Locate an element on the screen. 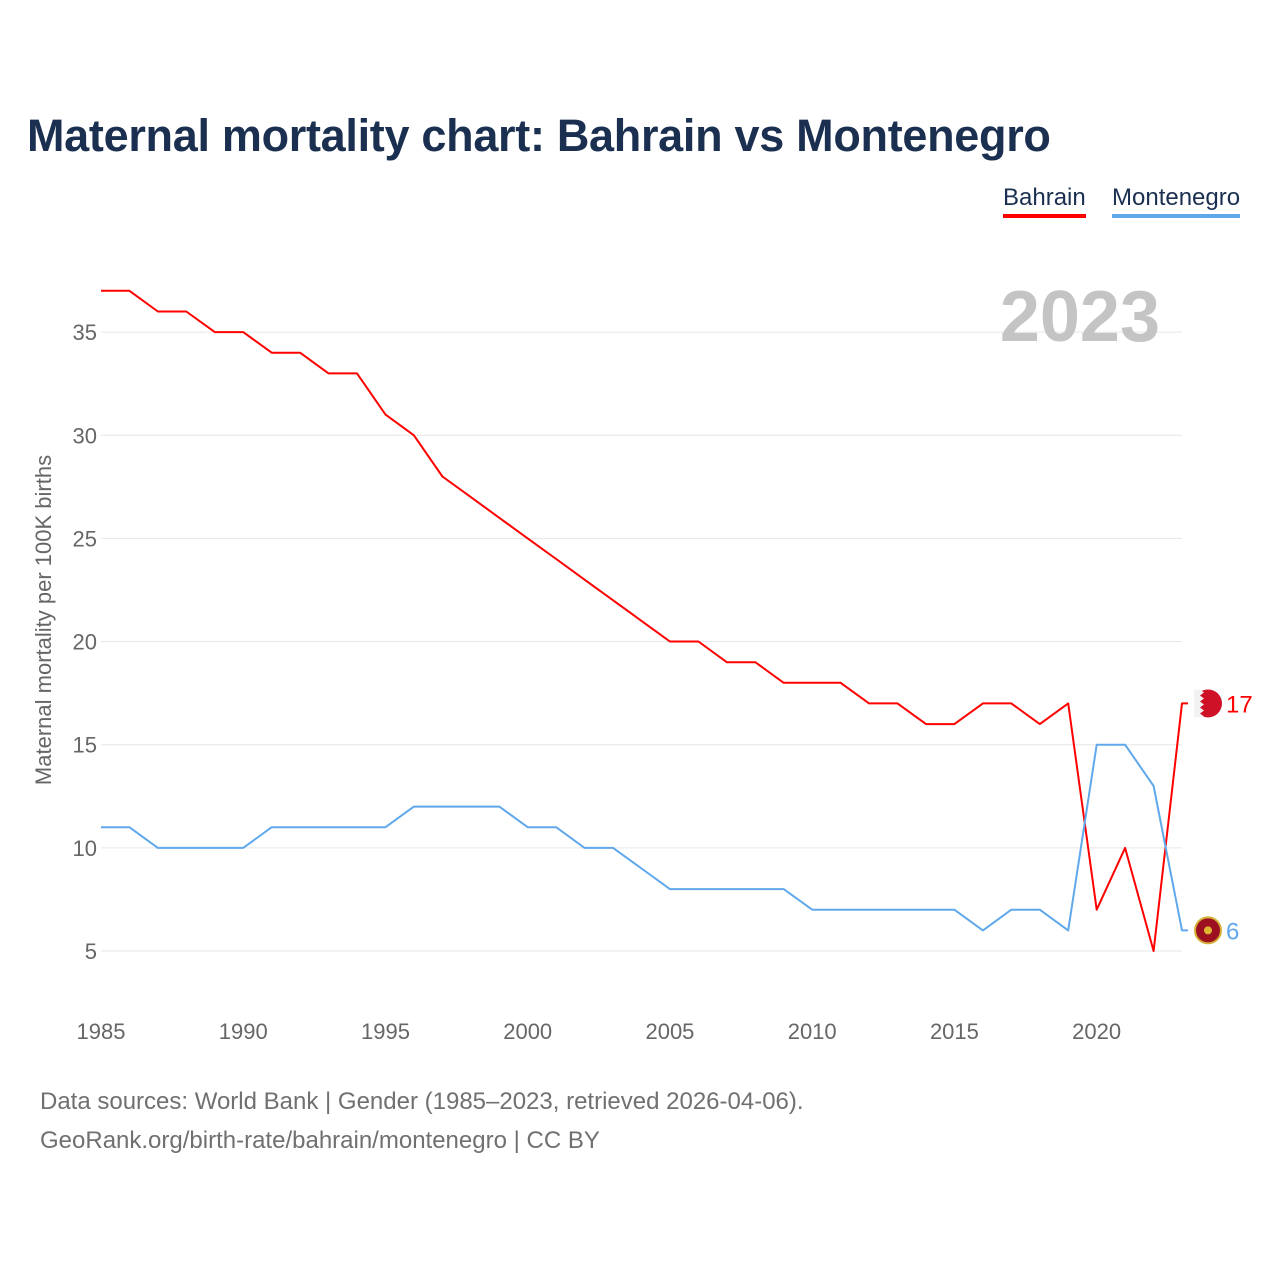 The image size is (1280, 1280). series-line-montenegro is located at coordinates (644, 837).